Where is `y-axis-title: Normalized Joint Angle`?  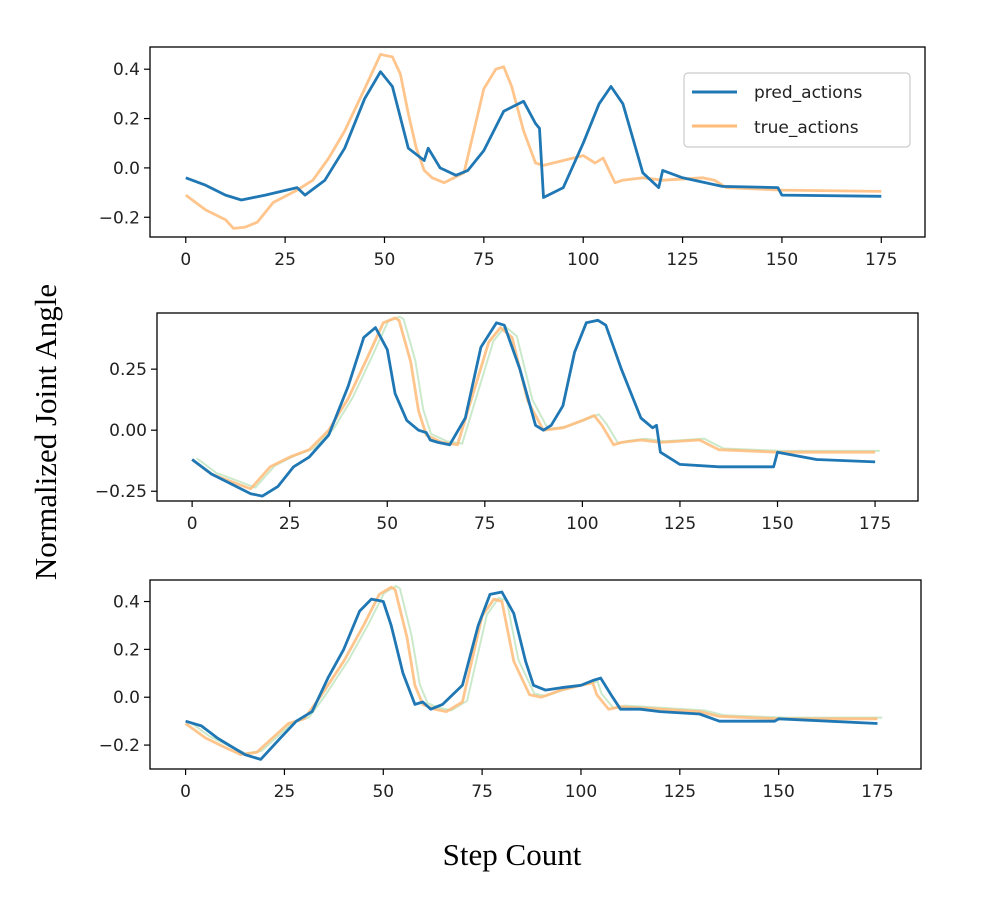 y-axis-title: Normalized Joint Angle is located at coordinates (45, 432).